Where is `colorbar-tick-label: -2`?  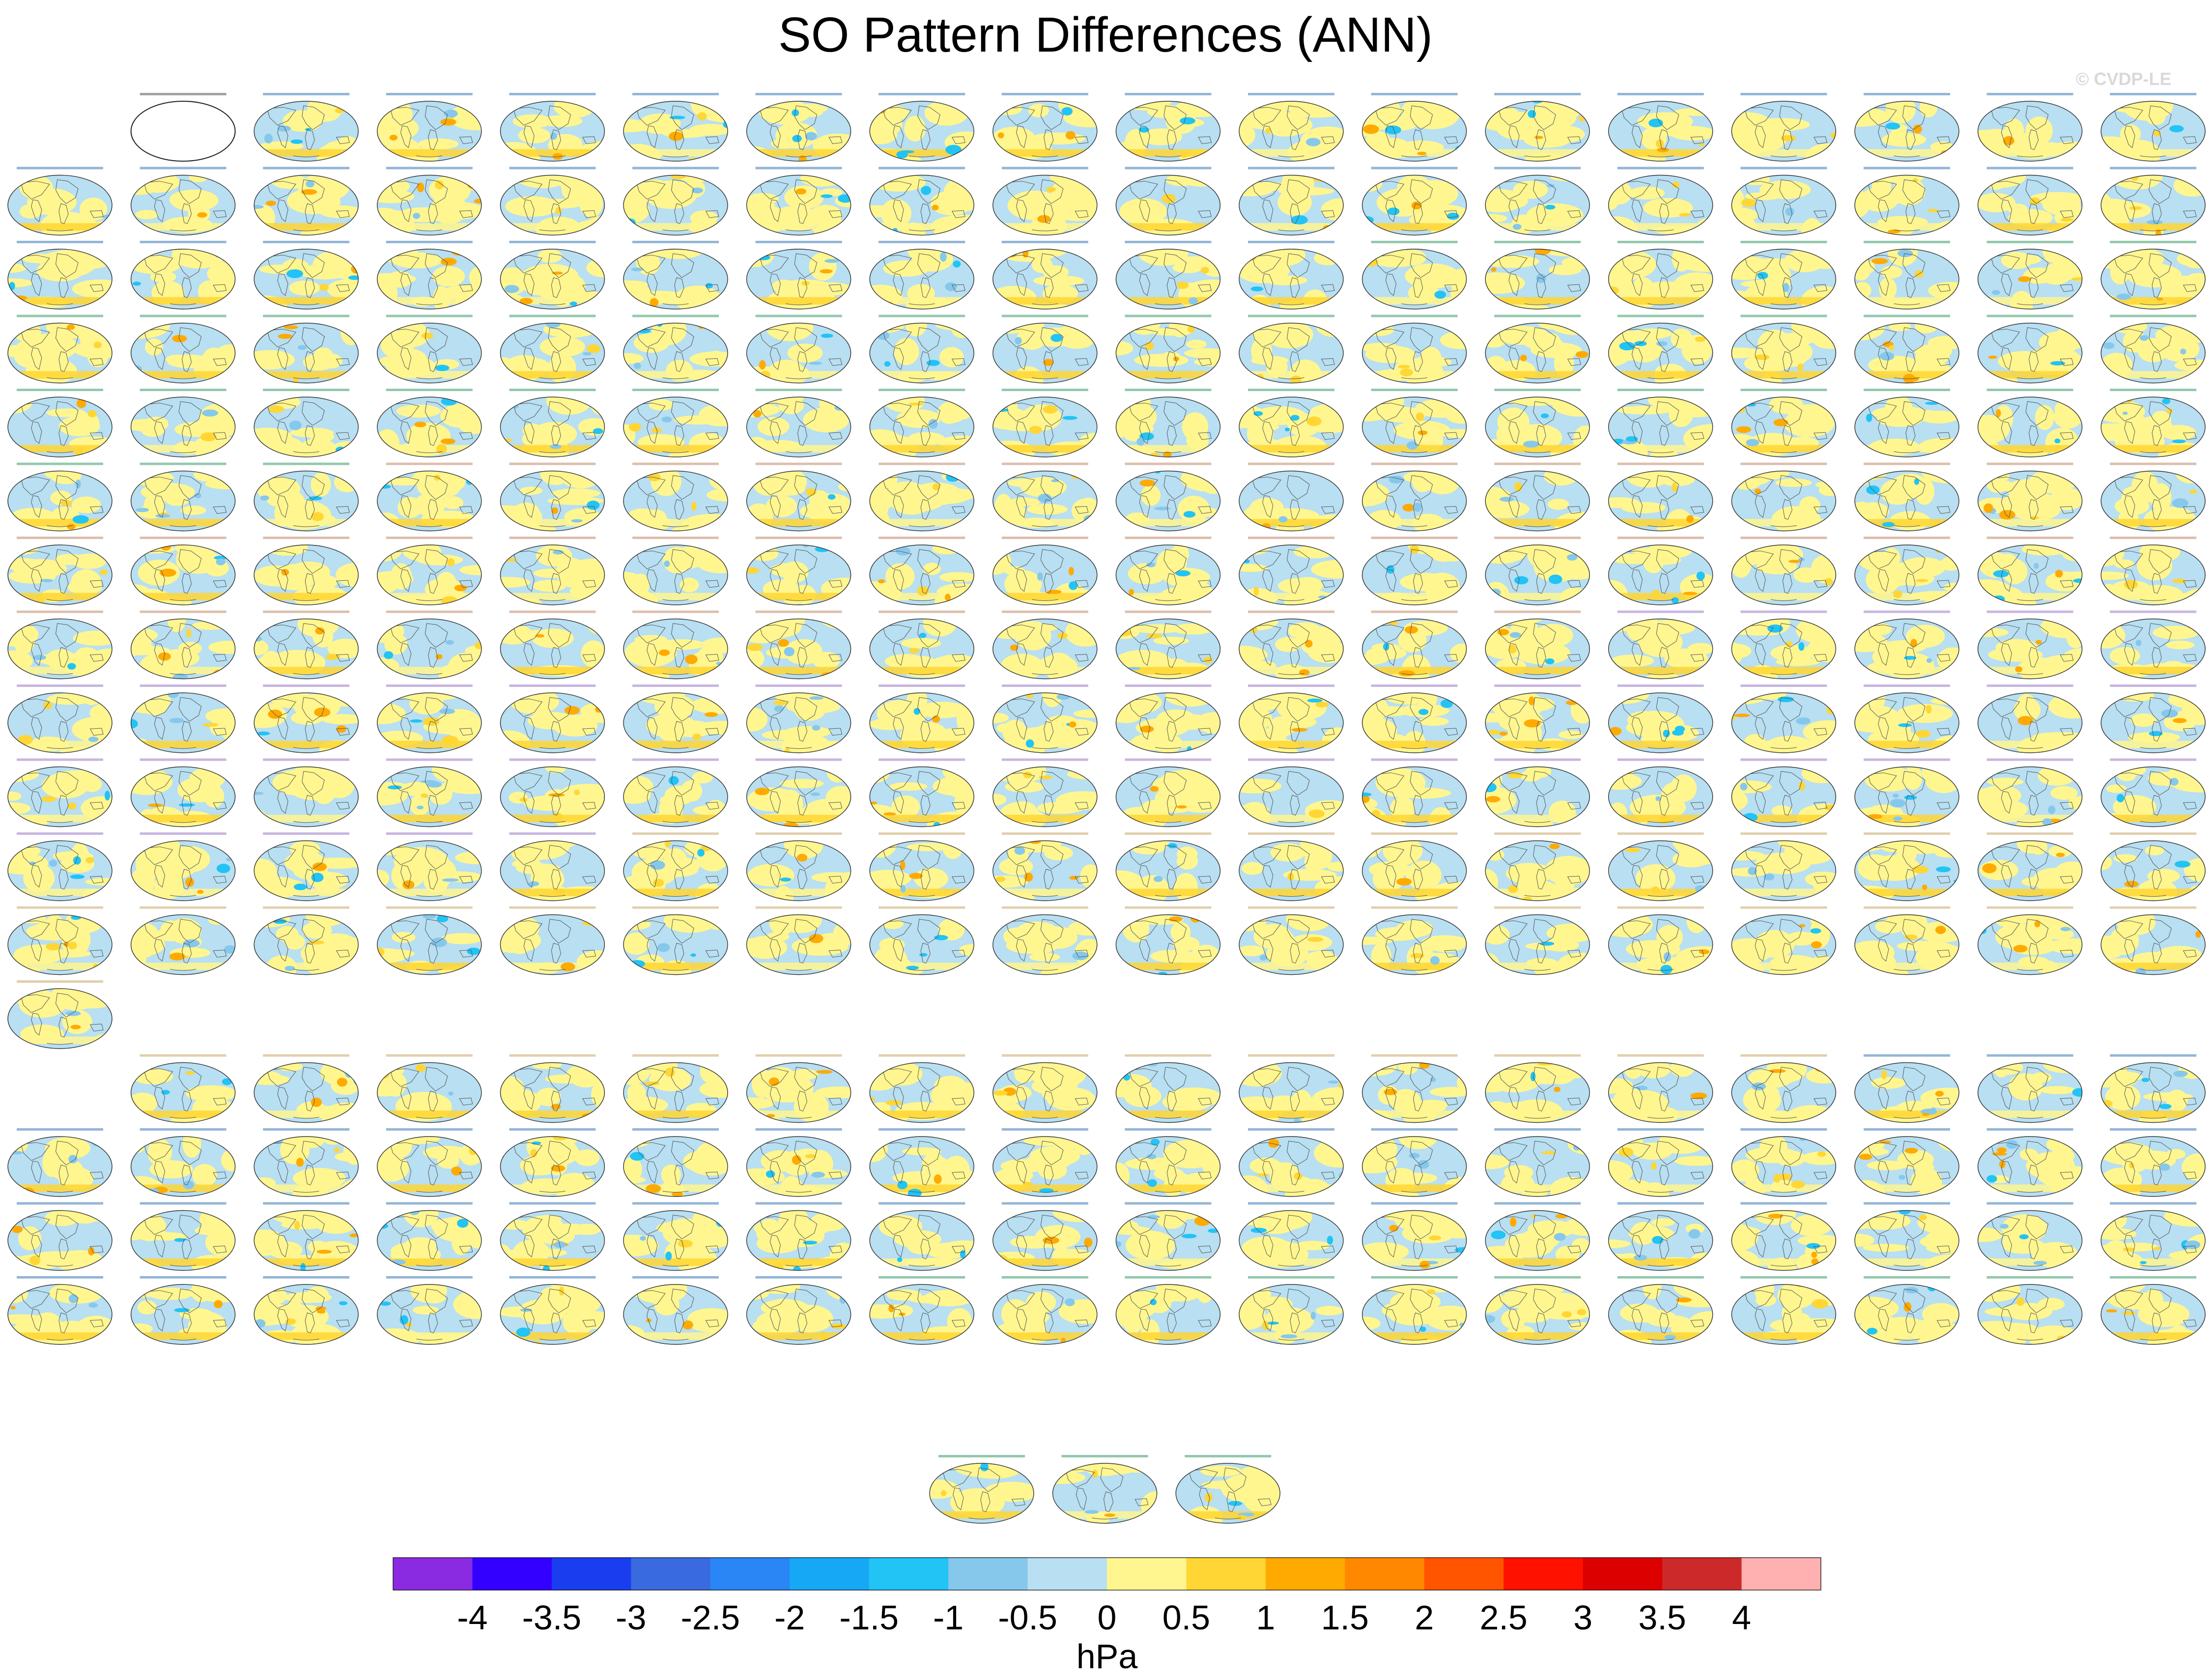 colorbar-tick-label: -2 is located at coordinates (790, 1617).